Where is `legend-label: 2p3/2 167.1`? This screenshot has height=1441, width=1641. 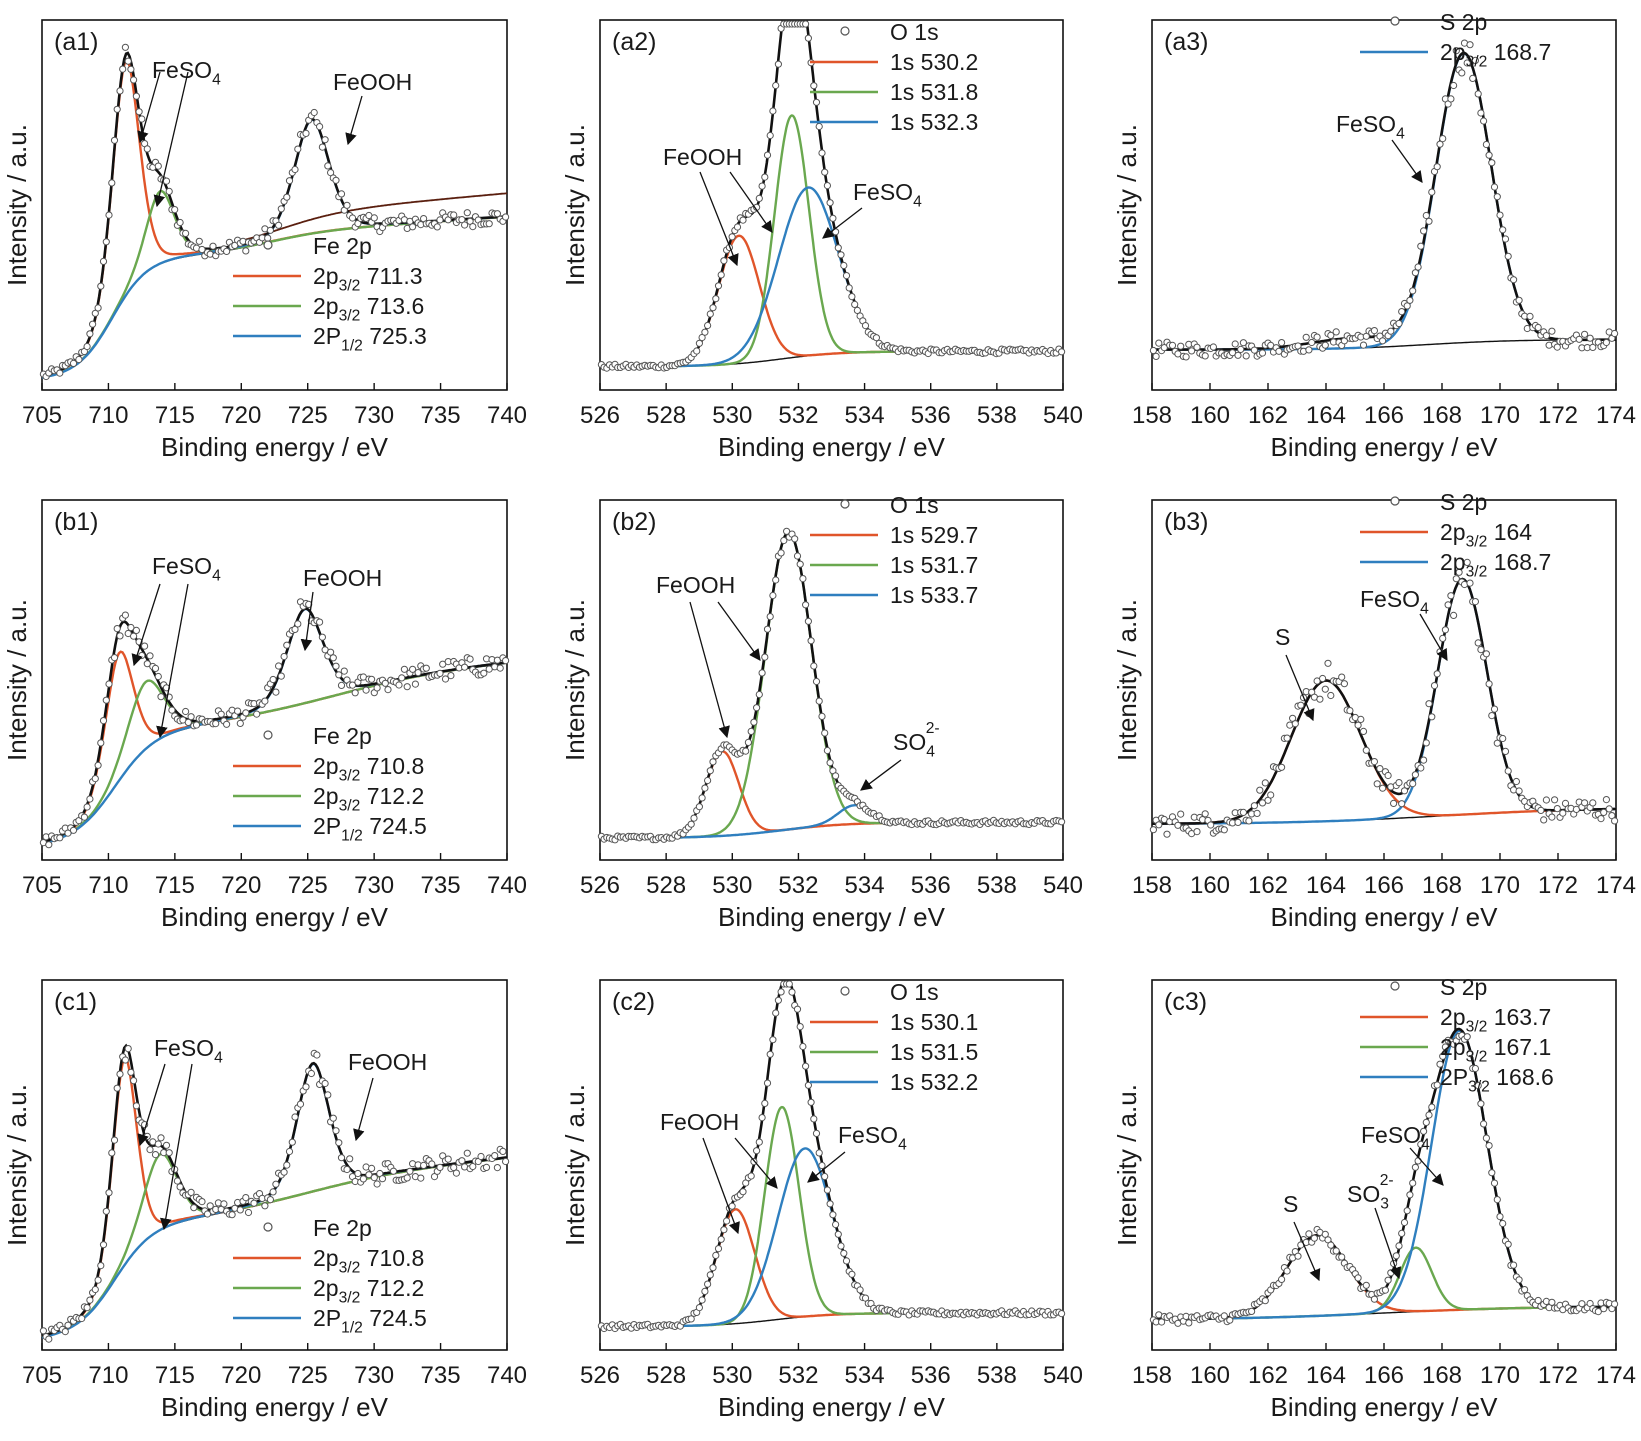 legend-label: 2p3/2 167.1 is located at coordinates (1495, 1049).